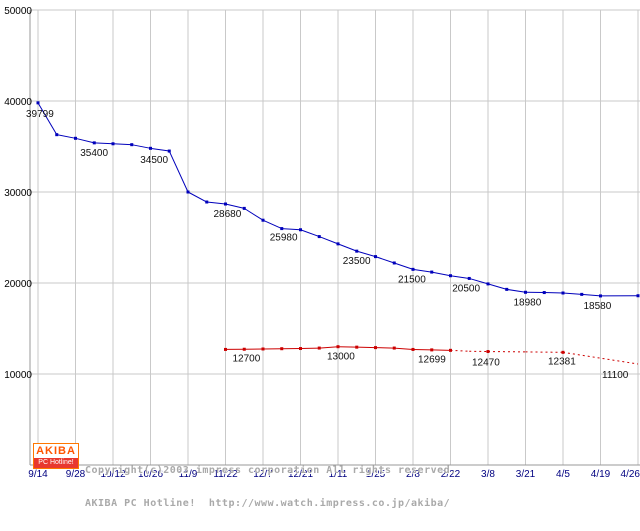 Image resolution: width=640 pixels, height=531 pixels. Describe the element at coordinates (412, 279) in the screenshot. I see `svg-text: 21500` at that location.